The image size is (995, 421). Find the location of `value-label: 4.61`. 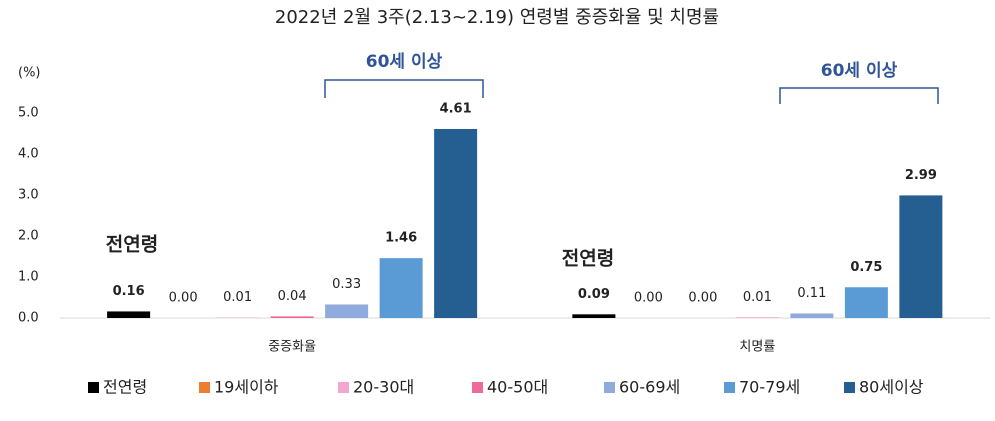

value-label: 4.61 is located at coordinates (456, 108).